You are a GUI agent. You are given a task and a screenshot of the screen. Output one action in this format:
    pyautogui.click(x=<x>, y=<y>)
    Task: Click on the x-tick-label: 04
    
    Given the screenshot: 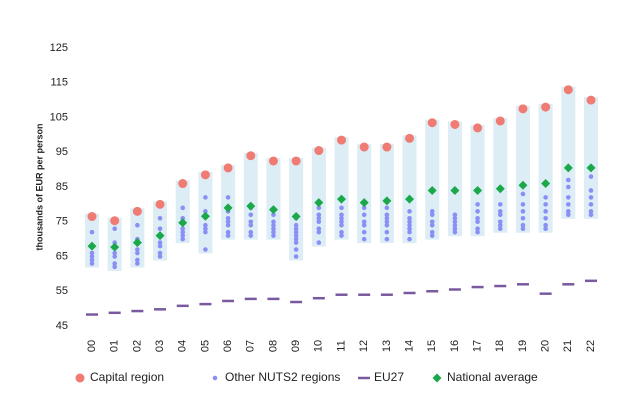 What is the action you would take?
    pyautogui.click(x=183, y=346)
    